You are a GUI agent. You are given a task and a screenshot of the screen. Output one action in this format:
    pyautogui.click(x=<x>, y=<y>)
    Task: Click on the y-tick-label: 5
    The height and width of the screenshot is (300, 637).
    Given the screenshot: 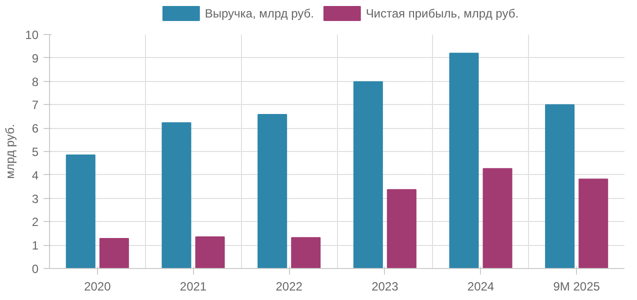 What is the action you would take?
    pyautogui.click(x=35, y=152)
    